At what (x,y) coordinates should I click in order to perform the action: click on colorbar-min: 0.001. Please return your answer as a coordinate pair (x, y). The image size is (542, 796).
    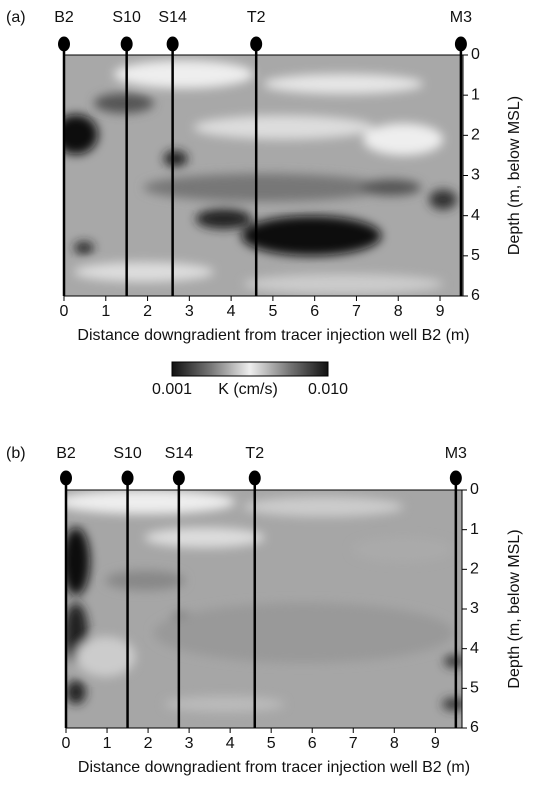
    Looking at the image, I should click on (172, 389).